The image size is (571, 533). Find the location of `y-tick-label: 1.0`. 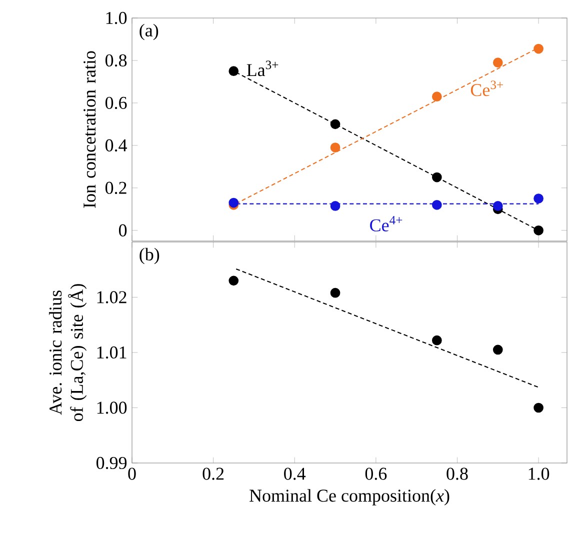

y-tick-label: 1.0 is located at coordinates (116, 18).